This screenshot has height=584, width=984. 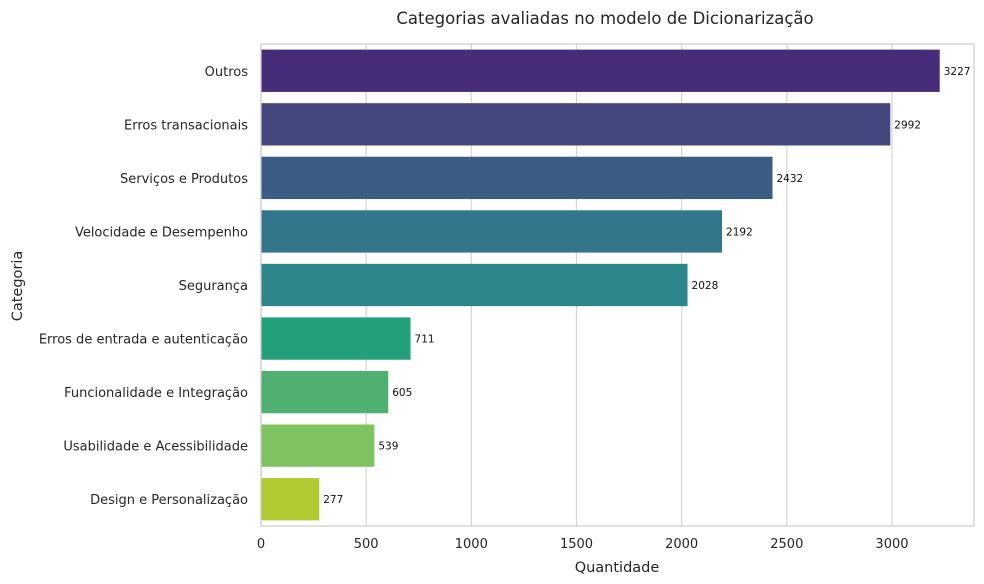 What do you see at coordinates (186, 125) in the screenshot?
I see `y-tick-label: Erros transacionais` at bounding box center [186, 125].